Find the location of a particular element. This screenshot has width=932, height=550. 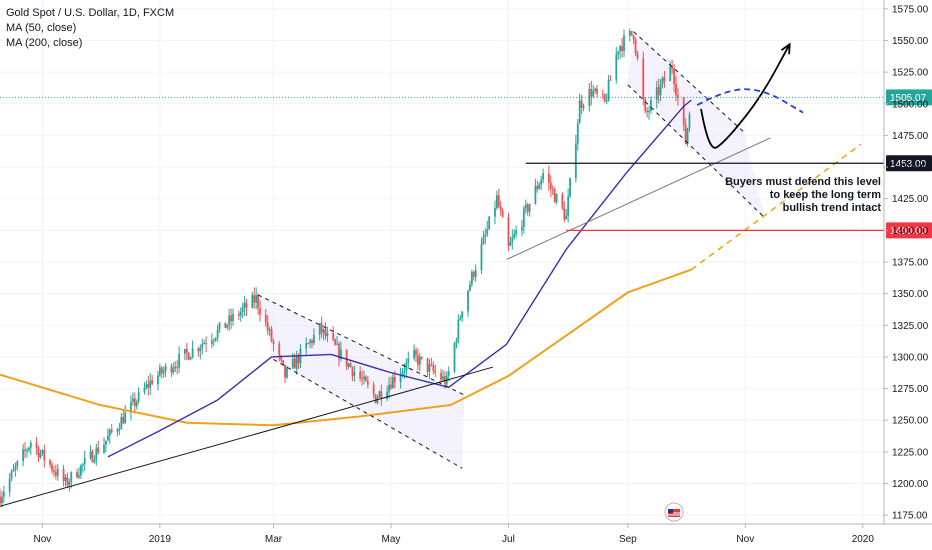

price-tag-1505.07 is located at coordinates (909, 97).